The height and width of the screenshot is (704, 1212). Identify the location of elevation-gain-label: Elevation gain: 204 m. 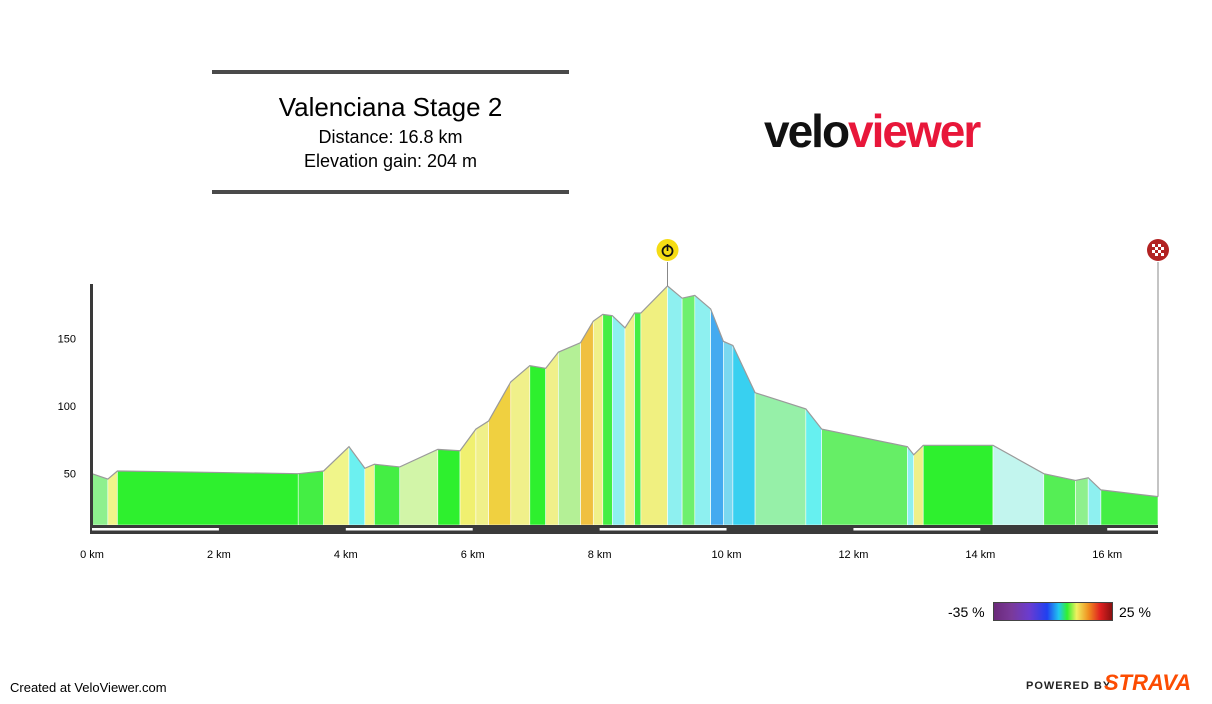
(390, 161).